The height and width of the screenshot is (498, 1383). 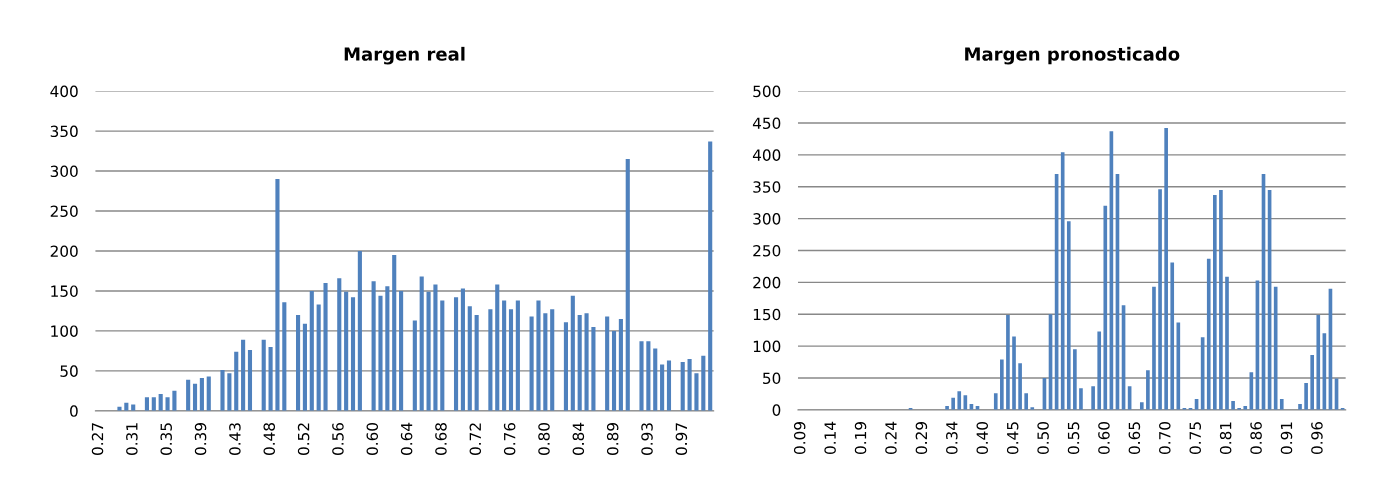 What do you see at coordinates (860, 438) in the screenshot?
I see `x-tick-label: 0.19` at bounding box center [860, 438].